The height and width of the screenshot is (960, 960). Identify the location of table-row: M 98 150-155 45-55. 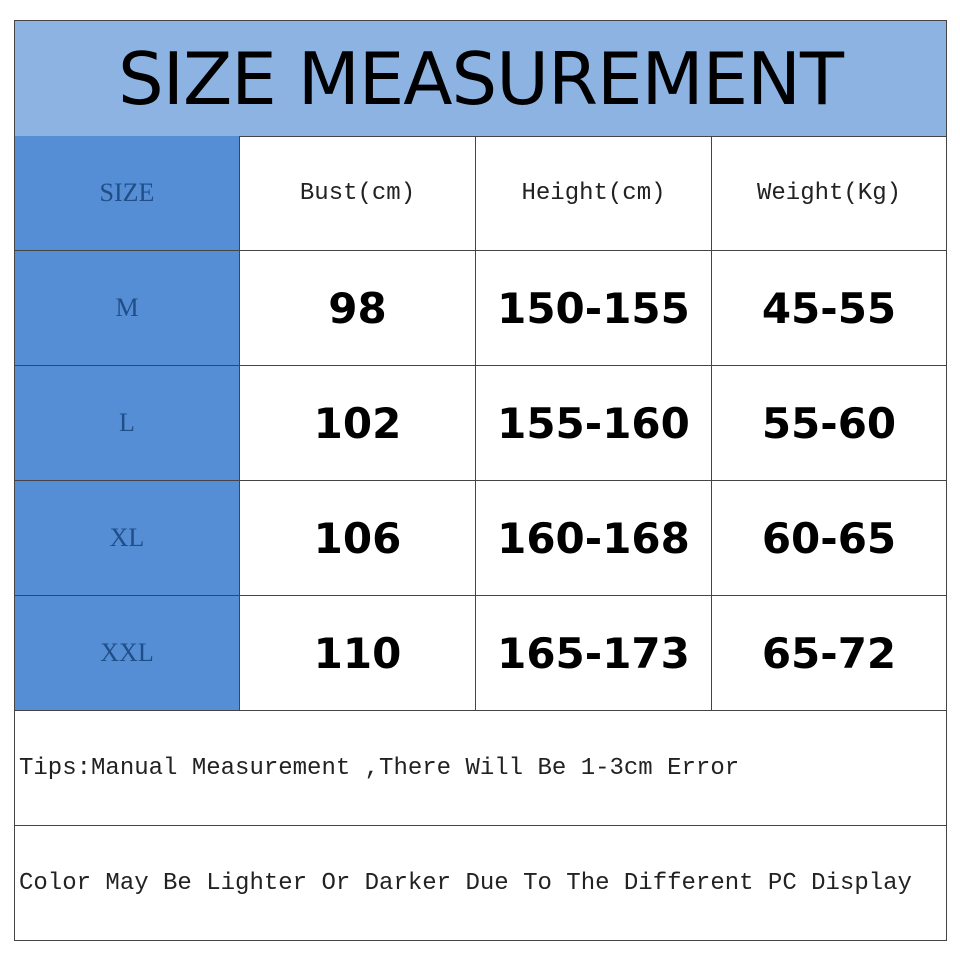
(480, 308).